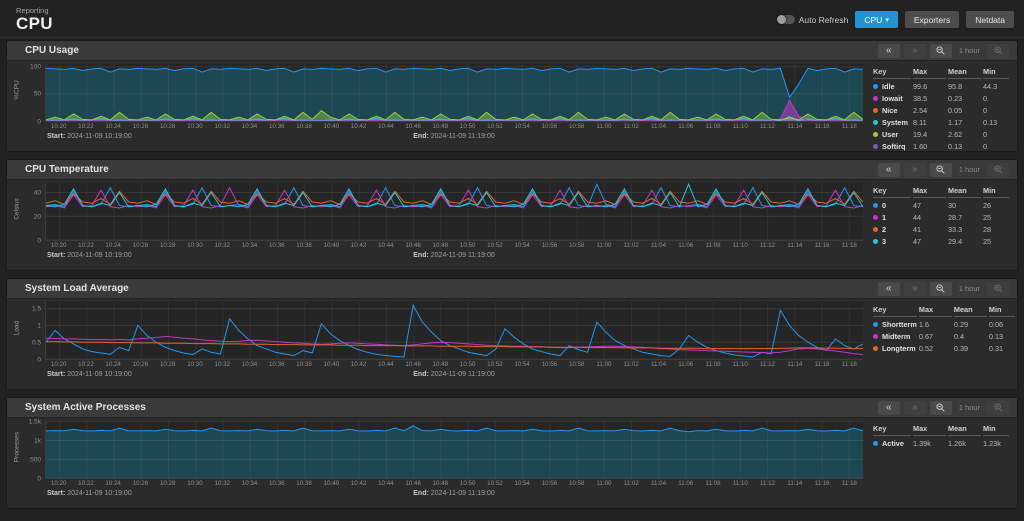  What do you see at coordinates (920, 134) in the screenshot?
I see `legend-max-value: 19.4` at bounding box center [920, 134].